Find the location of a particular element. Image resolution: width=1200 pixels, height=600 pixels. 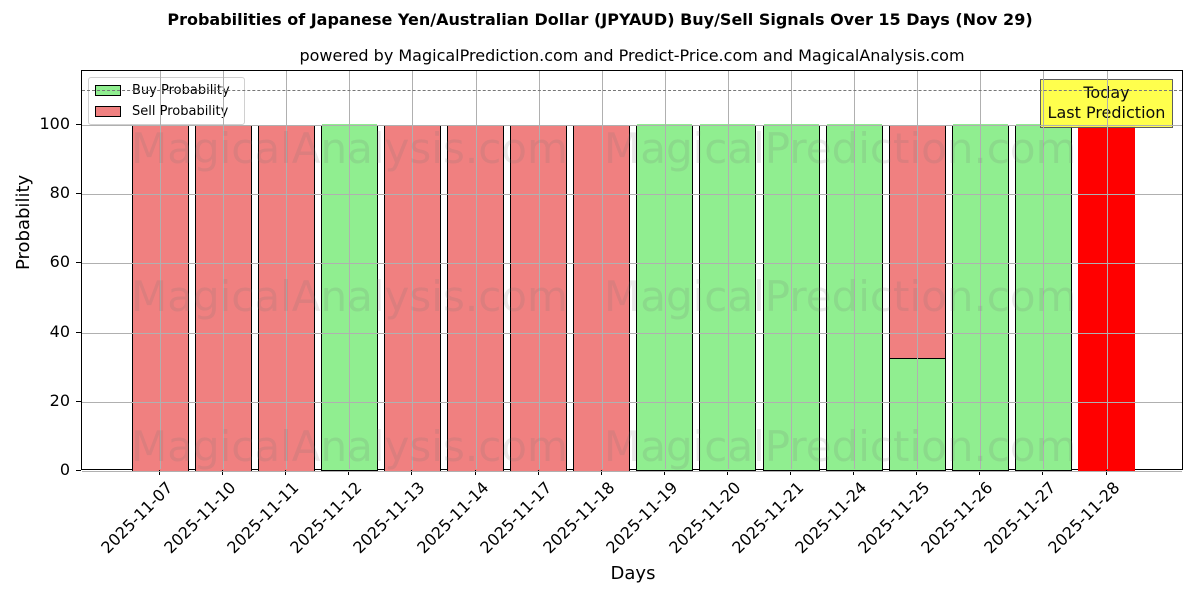

legend-item-sell: Sell Probability is located at coordinates (161, 111).